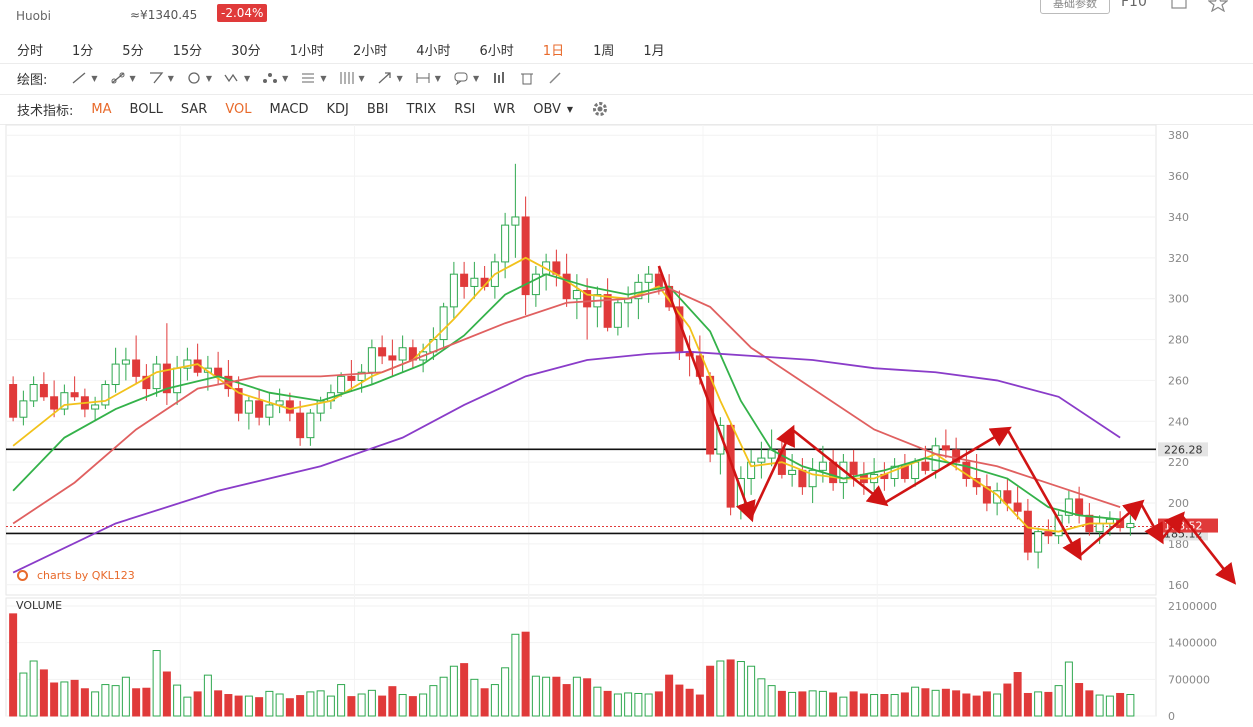 The image size is (1253, 727). Describe the element at coordinates (199, 78) in the screenshot. I see `shape-tool-icon: ▼` at that location.